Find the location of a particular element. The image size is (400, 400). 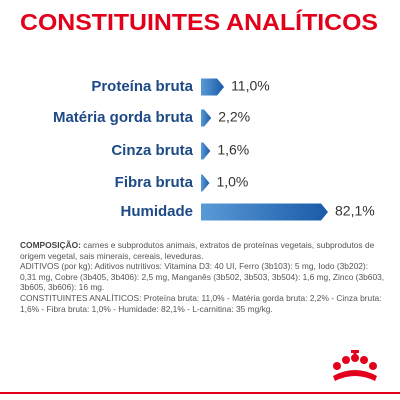

value-label: 1,6% is located at coordinates (233, 150).